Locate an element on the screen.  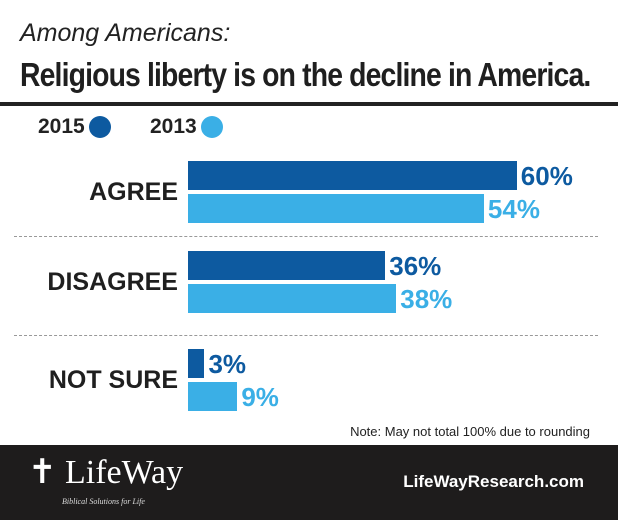
subtitle: Among Americans: is located at coordinates (125, 33).